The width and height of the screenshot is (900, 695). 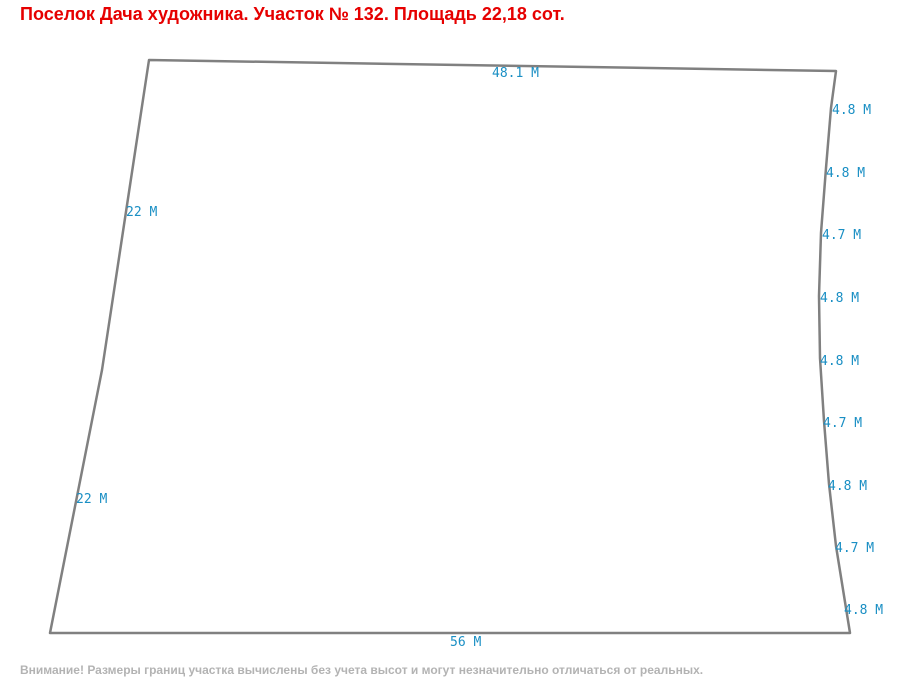 I want to click on dim-right-2: 4.8 М, so click(x=845, y=173).